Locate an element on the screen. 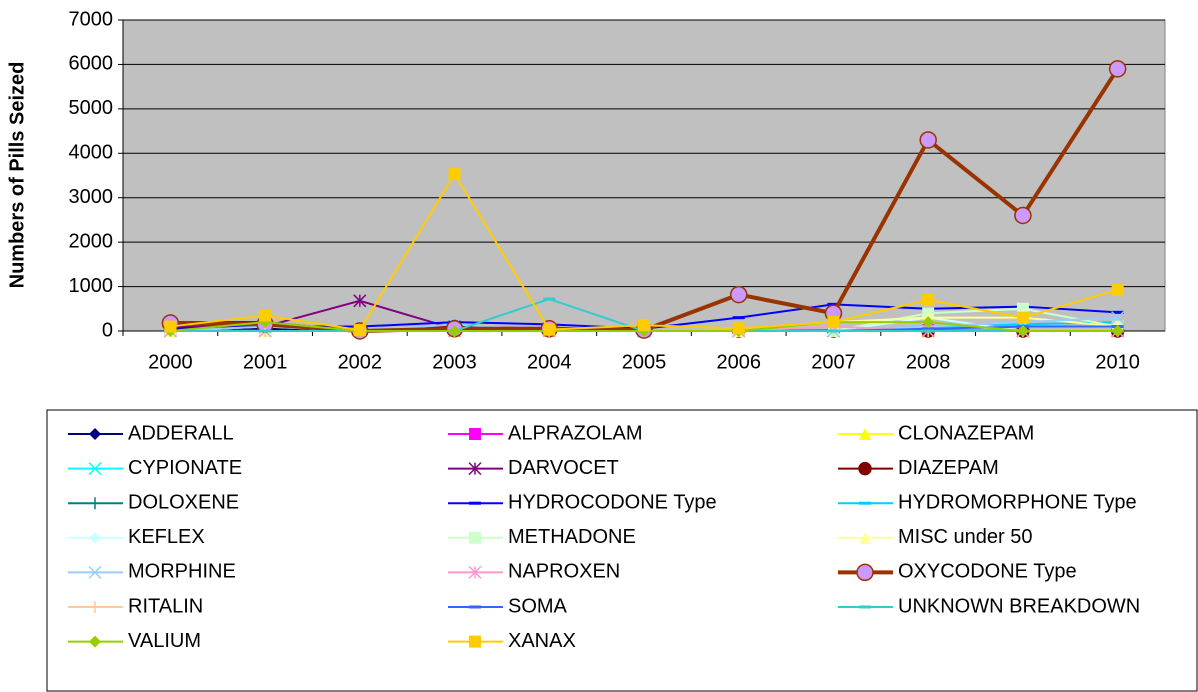  y-tick-label: 7000 is located at coordinates (91, 19).